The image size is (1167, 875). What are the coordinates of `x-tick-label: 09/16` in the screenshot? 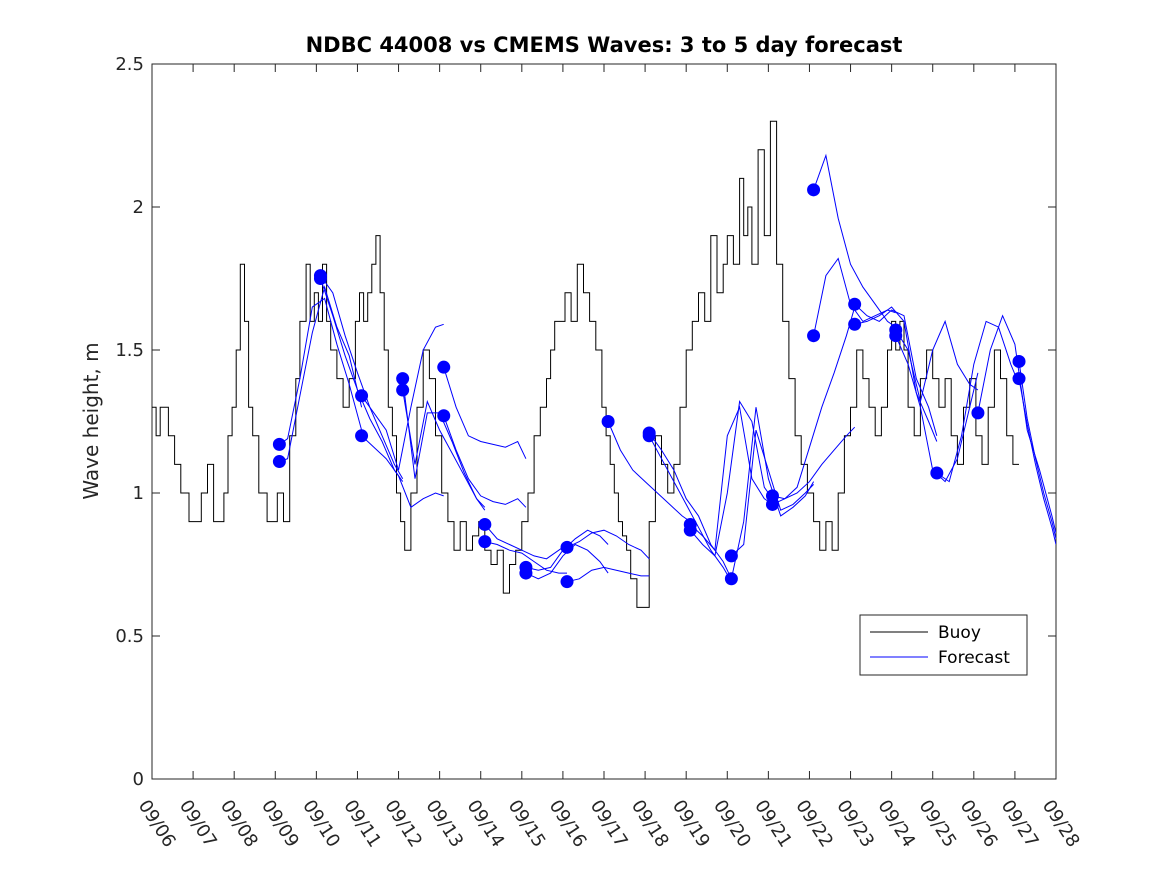 It's located at (568, 823).